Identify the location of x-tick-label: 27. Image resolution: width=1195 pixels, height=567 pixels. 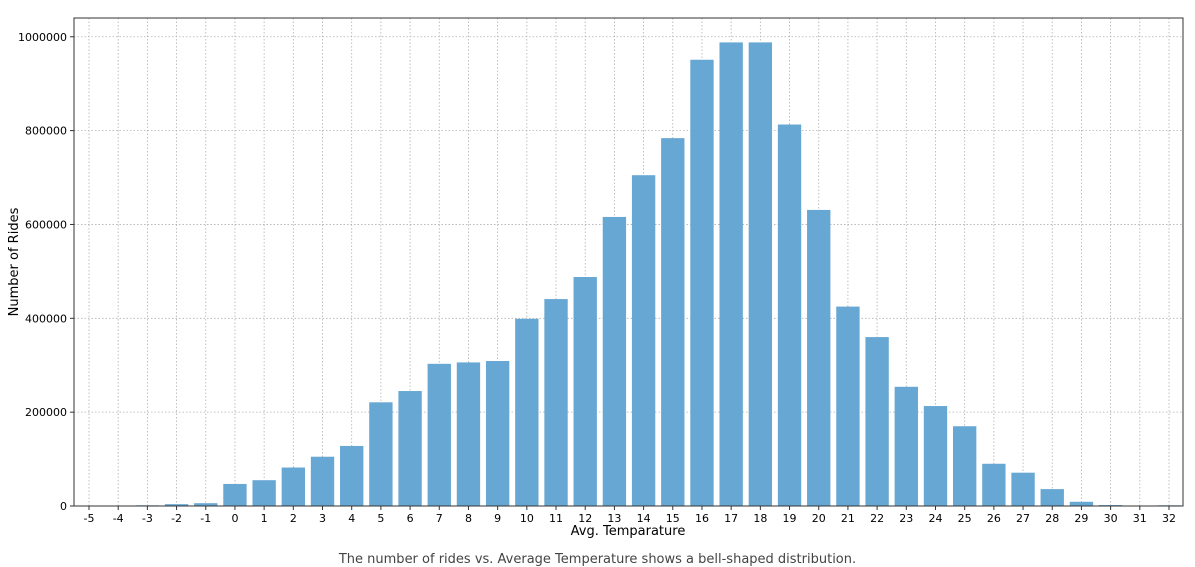
(1023, 518).